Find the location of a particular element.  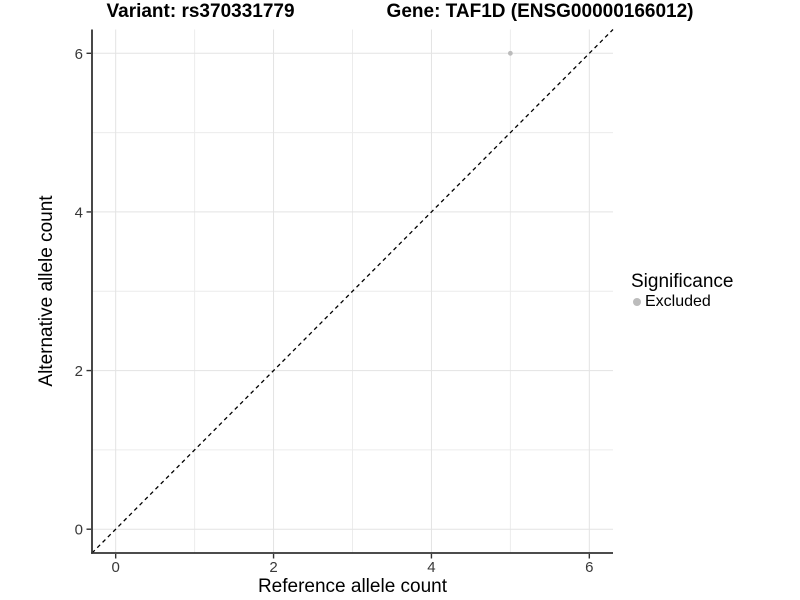

y-tick-label: 0 is located at coordinates (79, 530).